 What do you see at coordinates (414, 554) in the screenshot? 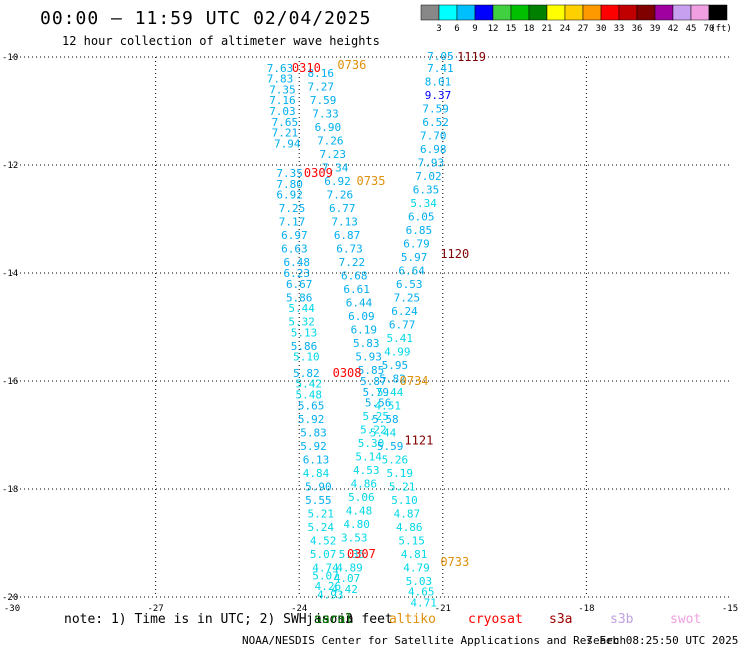
I see `swh-value-label: 4.81` at bounding box center [414, 554].